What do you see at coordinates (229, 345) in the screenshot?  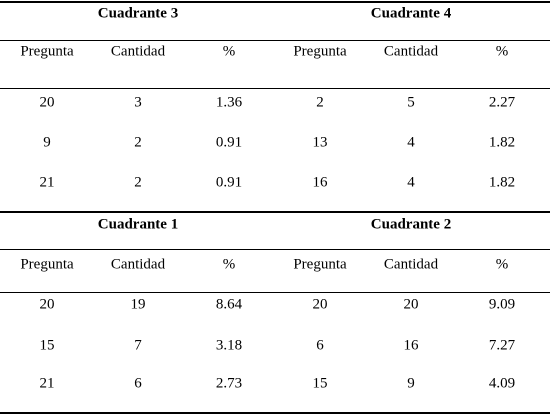 I see `table-cell: 3.18` at bounding box center [229, 345].